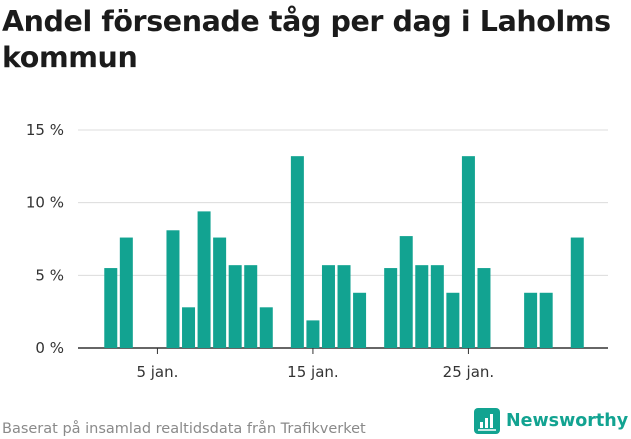 The height and width of the screenshot is (439, 631). Describe the element at coordinates (45, 130) in the screenshot. I see `y-tick-label: 15 %` at that location.